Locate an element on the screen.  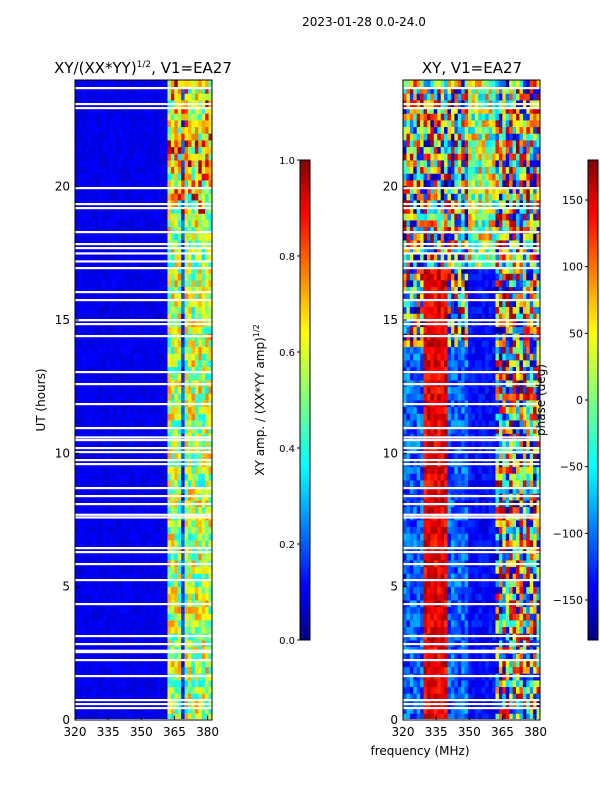
flagged-row is located at coordinates (143, 448).